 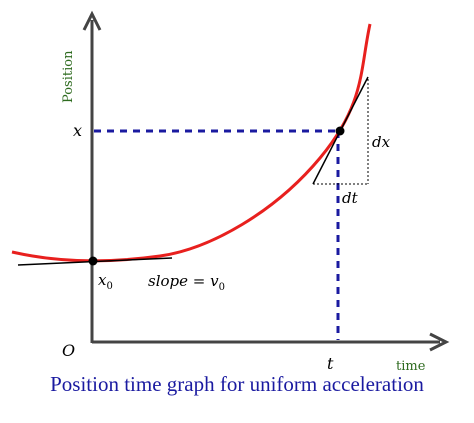 What do you see at coordinates (381, 142) in the screenshot?
I see `dx-label: dx` at bounding box center [381, 142].